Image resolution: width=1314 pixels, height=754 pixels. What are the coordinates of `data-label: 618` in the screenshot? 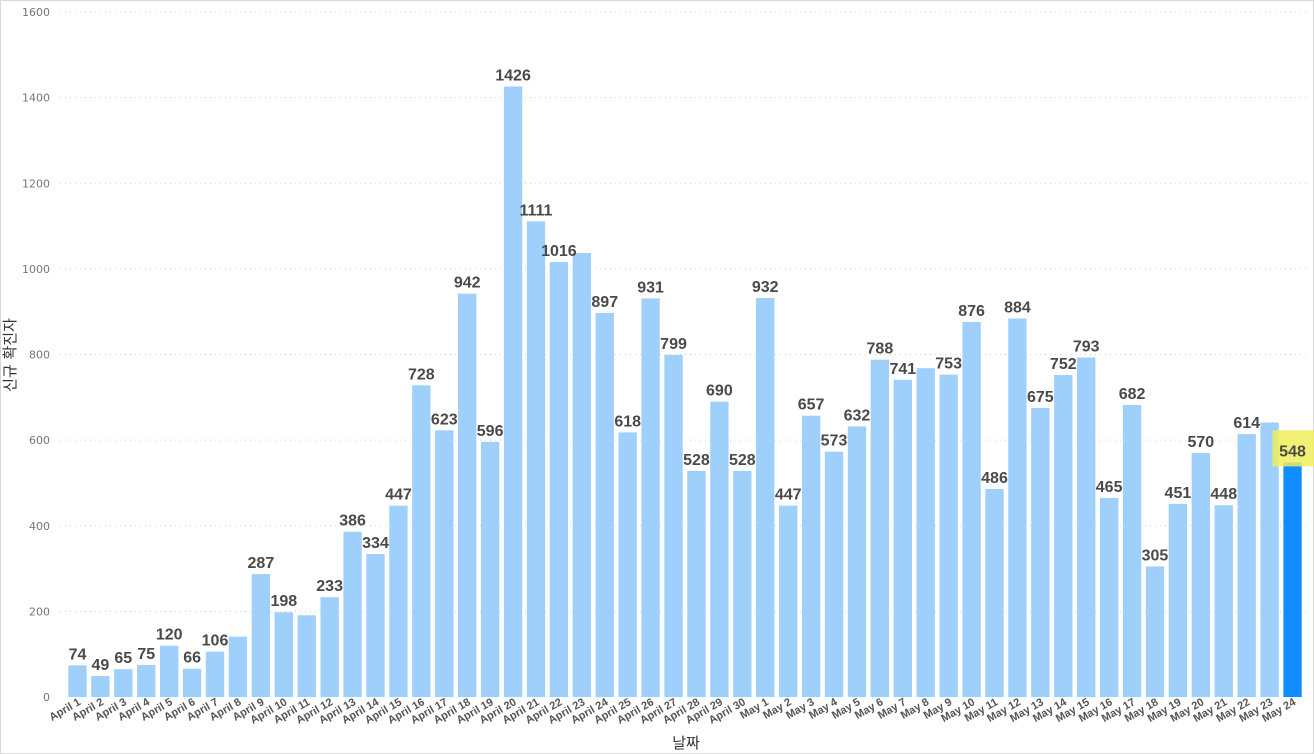 It's located at (627, 421).